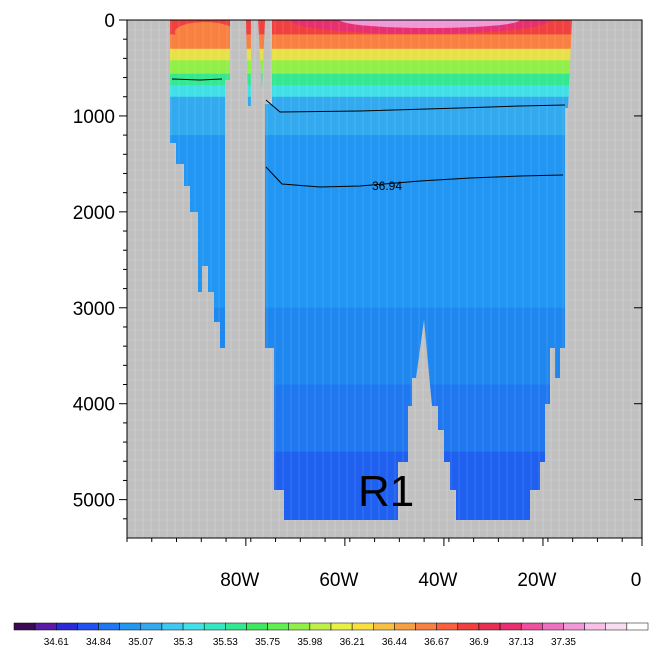 This screenshot has width=661, height=654. I want to click on colorbar-label: 36.67, so click(436, 642).